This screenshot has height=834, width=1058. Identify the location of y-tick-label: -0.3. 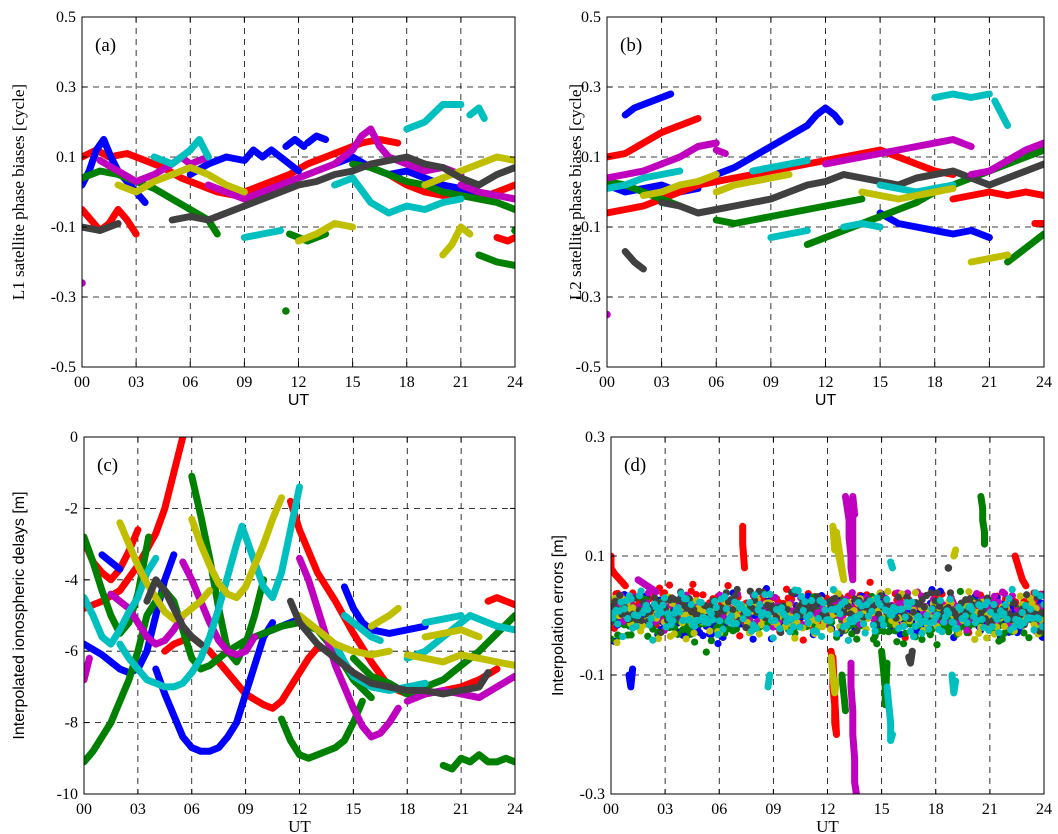
(588, 297).